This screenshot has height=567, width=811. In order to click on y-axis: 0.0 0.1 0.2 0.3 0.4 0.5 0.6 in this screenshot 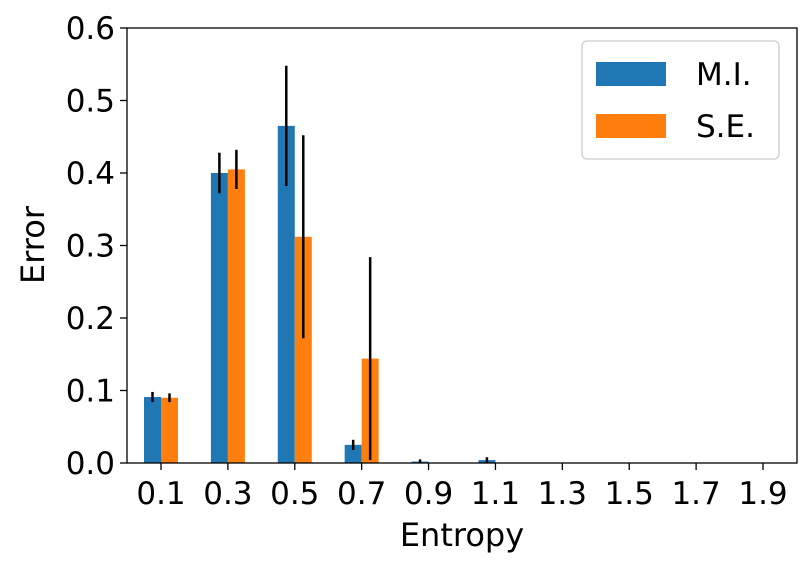, I will do `click(96, 246)`.